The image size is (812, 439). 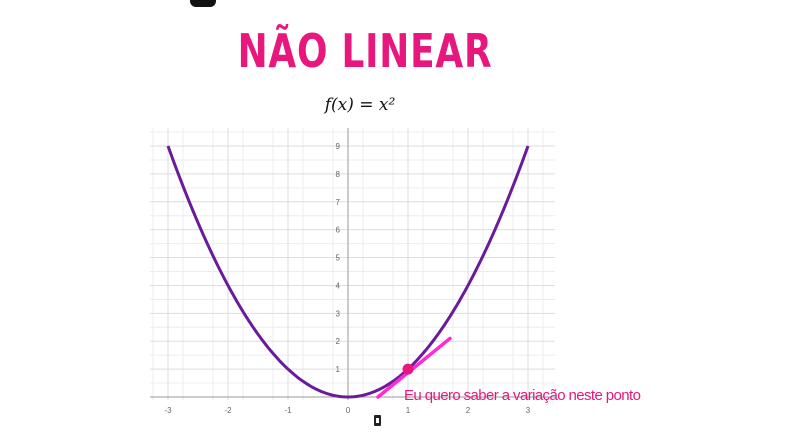 I want to click on x-tick-label: -3, so click(x=168, y=410).